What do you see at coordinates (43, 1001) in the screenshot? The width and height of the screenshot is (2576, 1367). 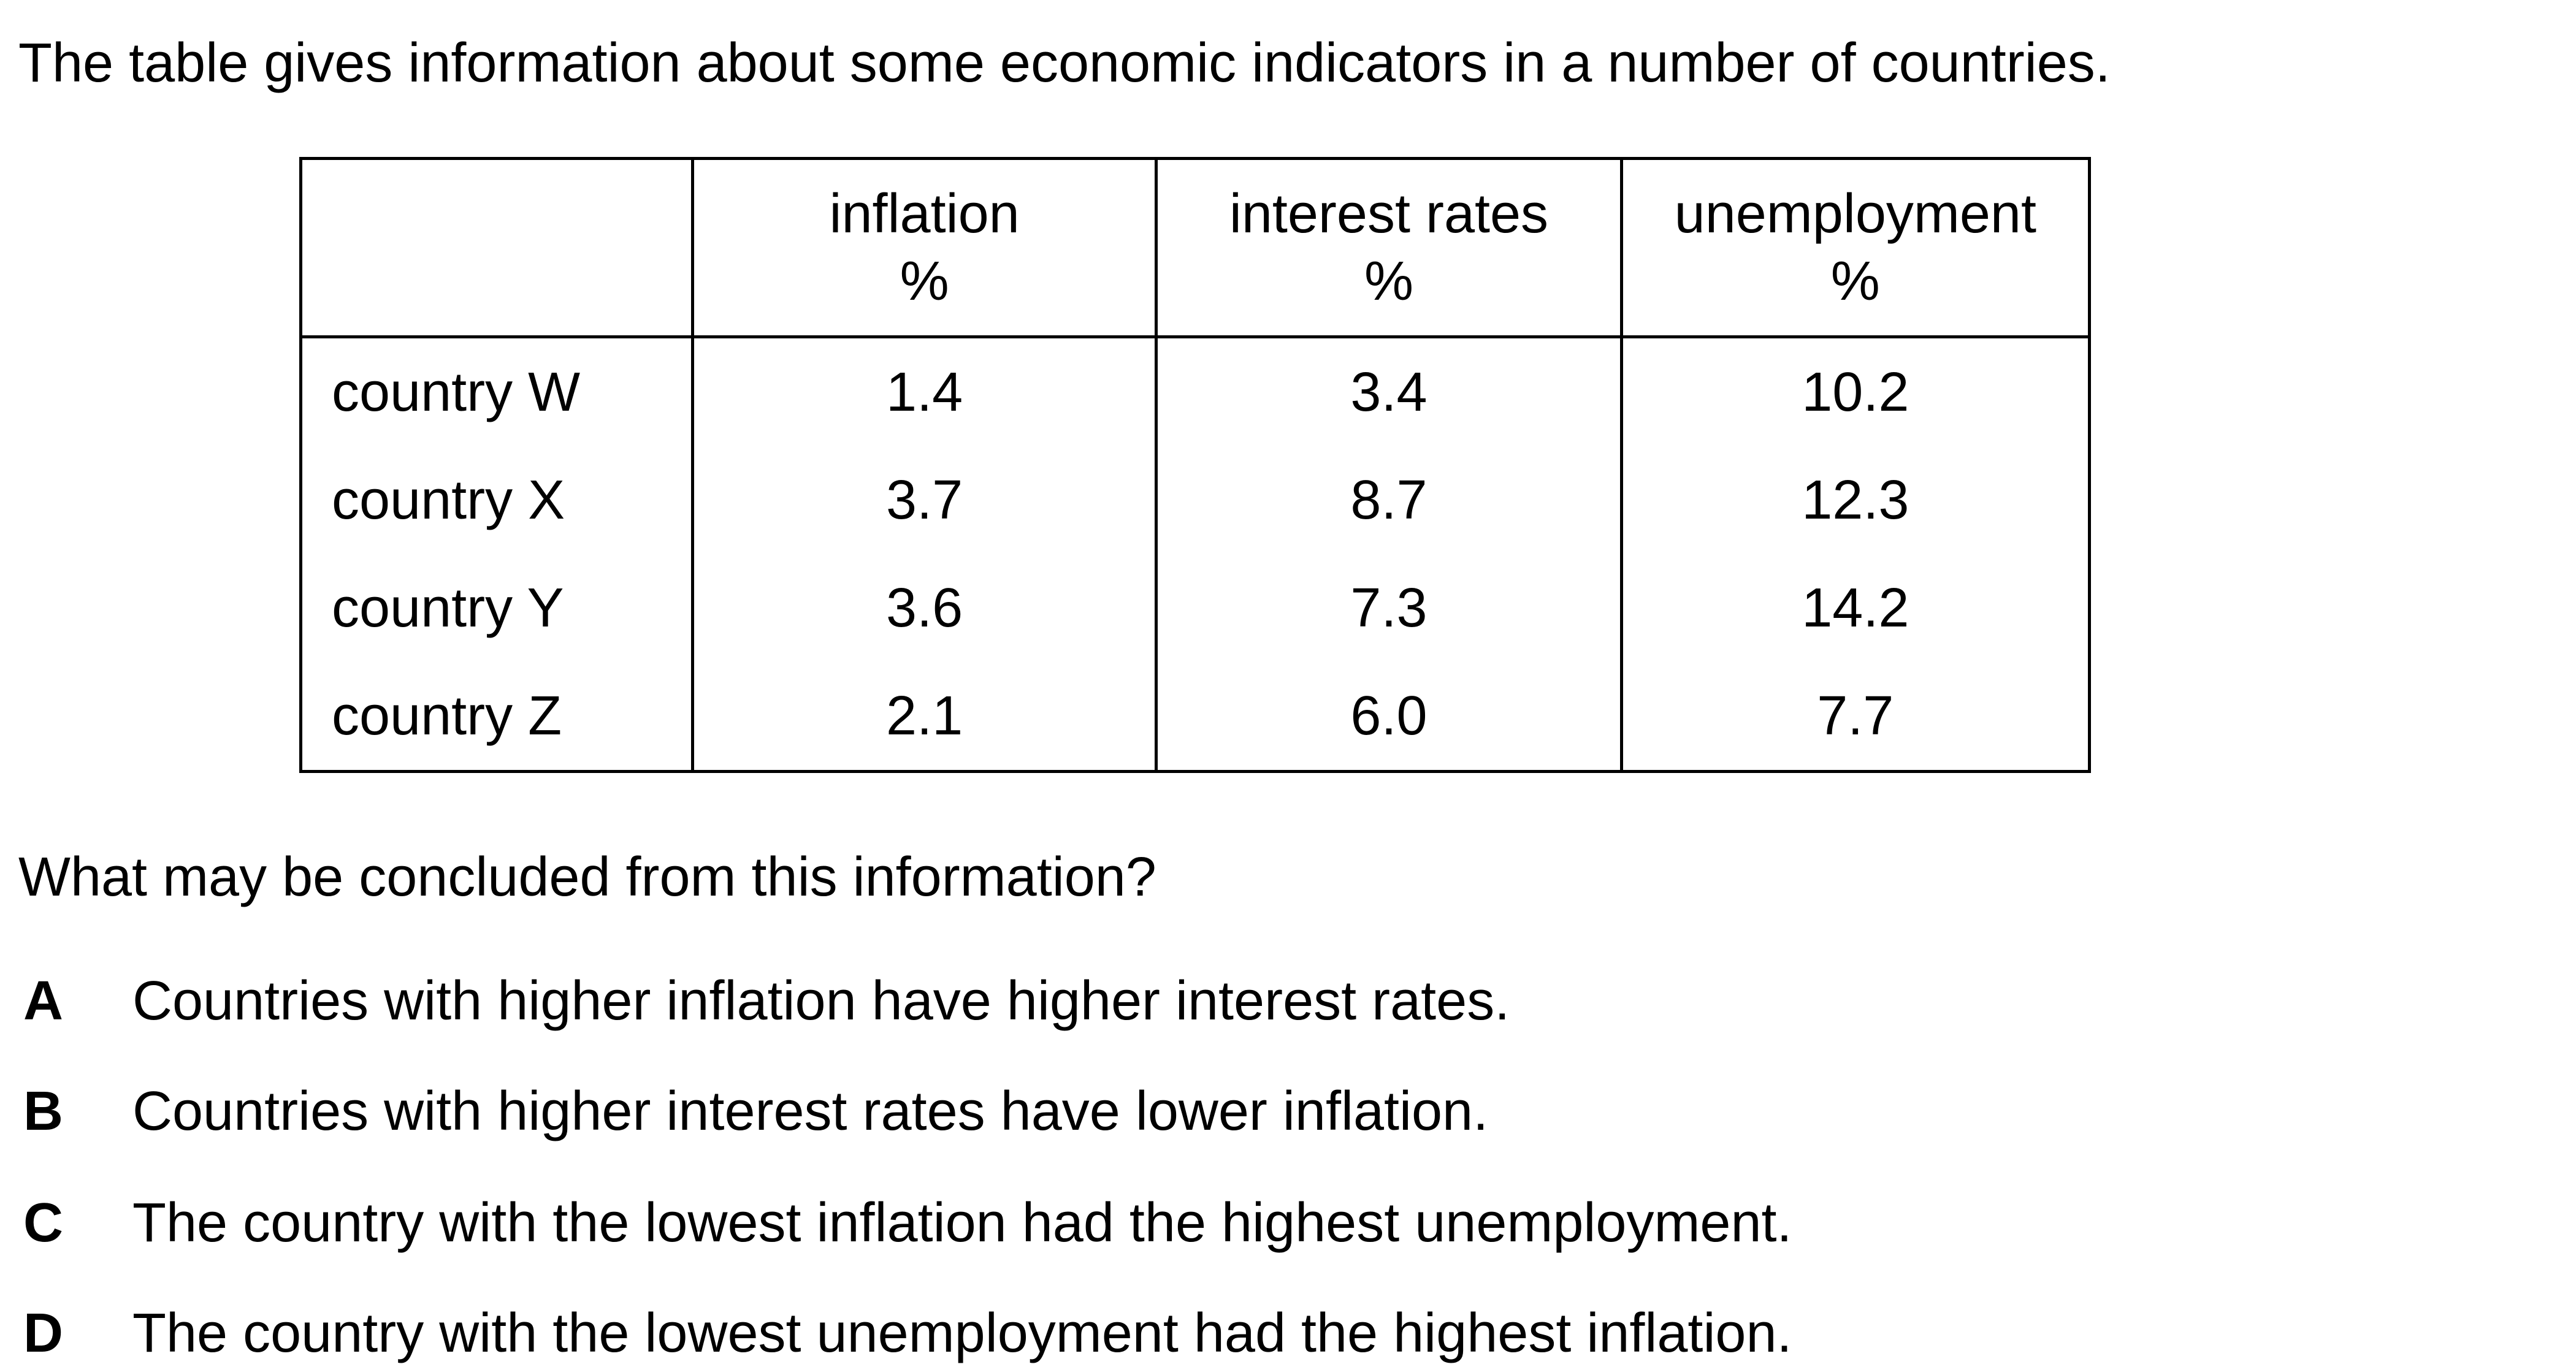 I see `option-a-letter: A` at bounding box center [43, 1001].